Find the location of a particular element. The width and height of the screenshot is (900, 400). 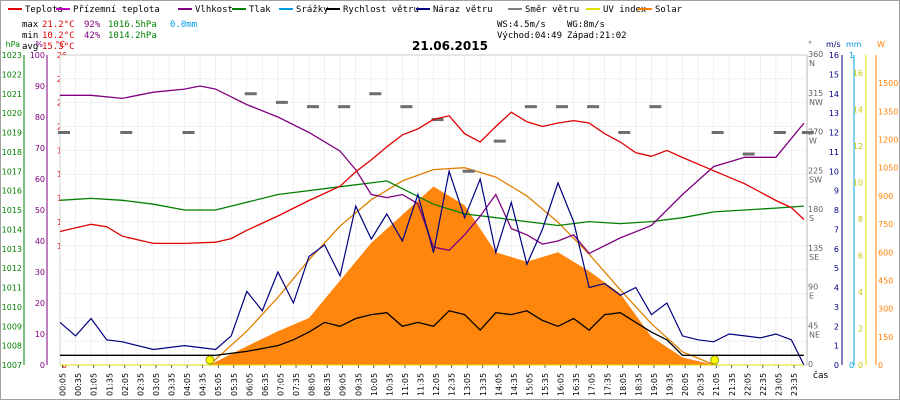

axis-tick-label-ms: 15 is located at coordinates (834, 74).